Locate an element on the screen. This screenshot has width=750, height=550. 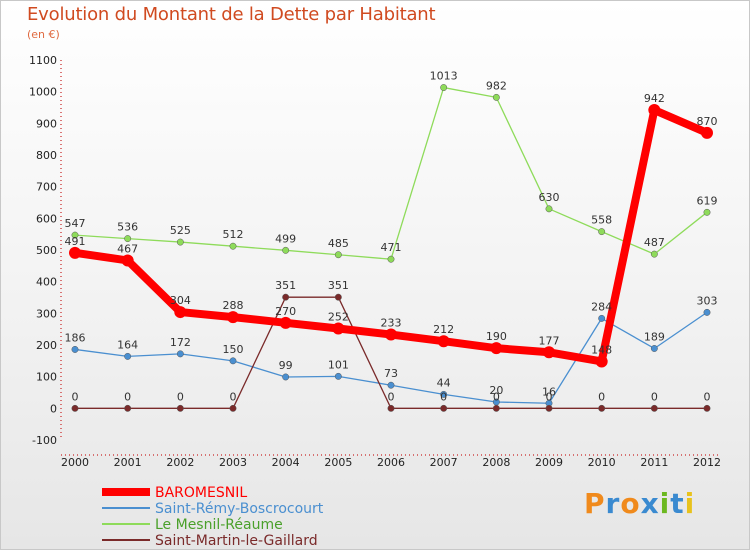
x-tick-label: 2006 is located at coordinates (391, 462).